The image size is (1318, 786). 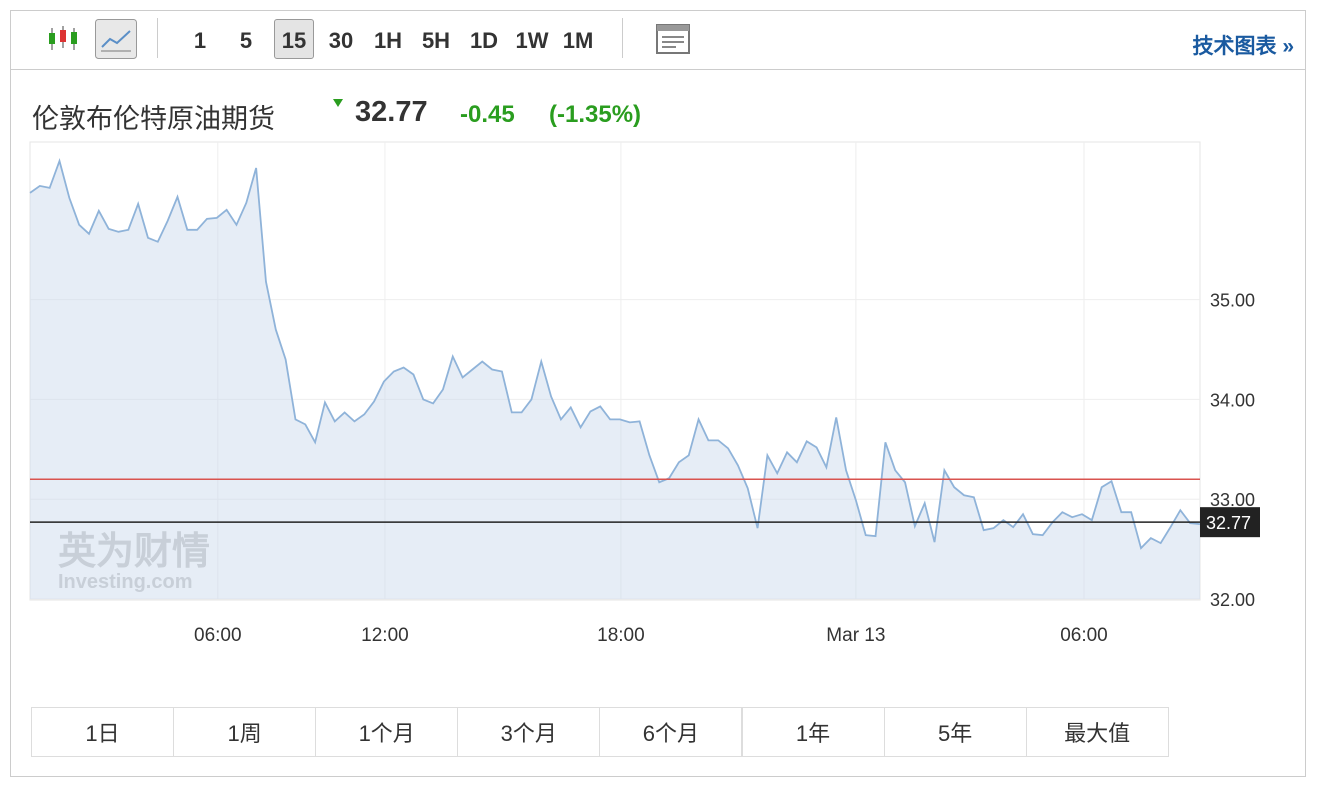 What do you see at coordinates (1232, 500) in the screenshot?
I see `y-tick-label: 33.00` at bounding box center [1232, 500].